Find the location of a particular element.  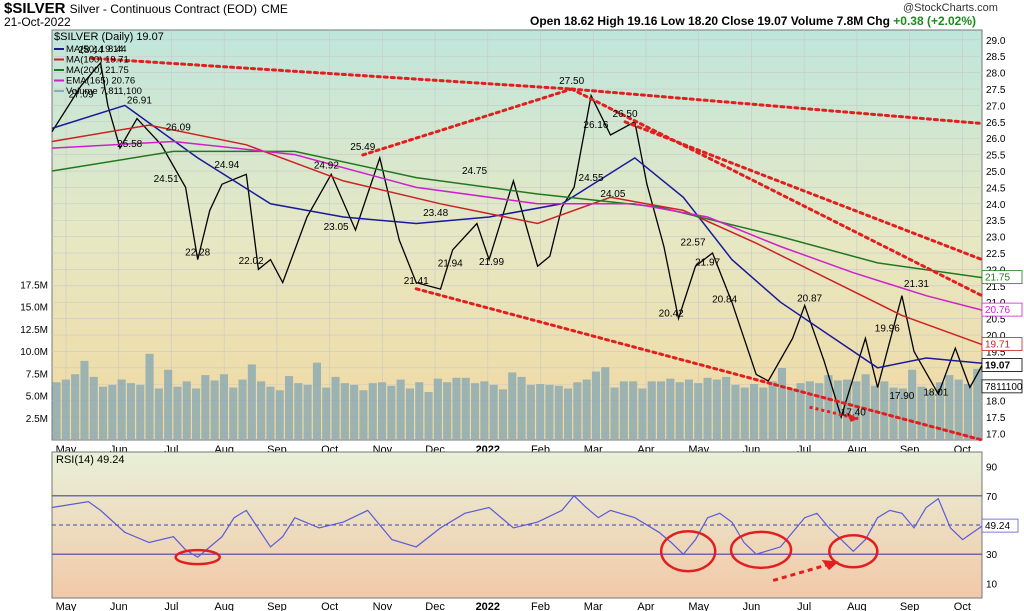

y-tick-label: 23.0 is located at coordinates (996, 238).